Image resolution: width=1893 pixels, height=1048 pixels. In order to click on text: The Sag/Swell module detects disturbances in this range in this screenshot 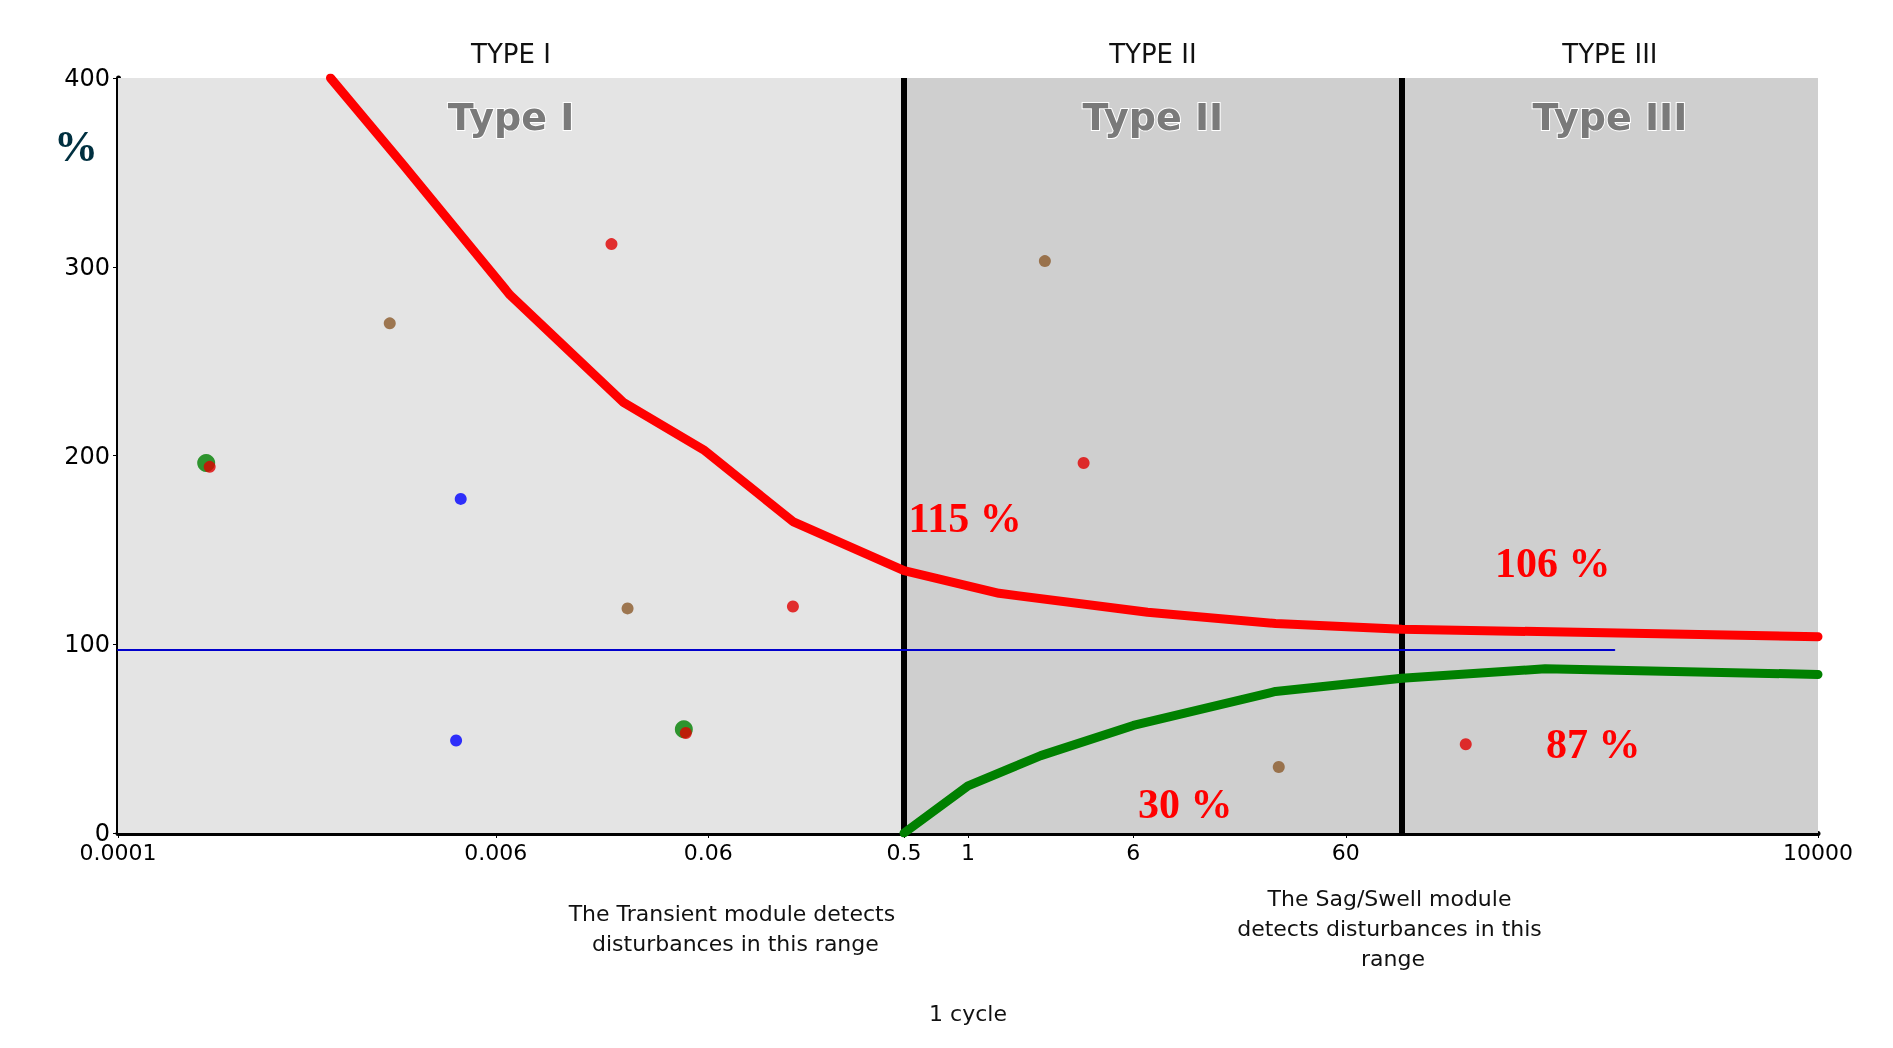, I will do `click(1393, 928)`.